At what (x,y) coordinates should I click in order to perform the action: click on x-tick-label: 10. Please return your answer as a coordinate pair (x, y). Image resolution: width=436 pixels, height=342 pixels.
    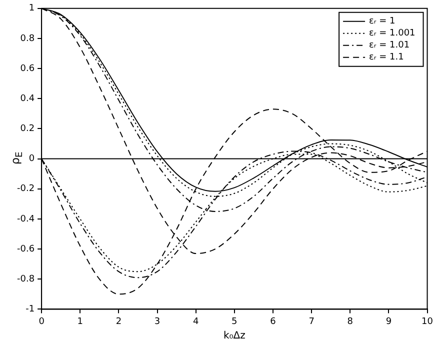
    Looking at the image, I should click on (428, 321).